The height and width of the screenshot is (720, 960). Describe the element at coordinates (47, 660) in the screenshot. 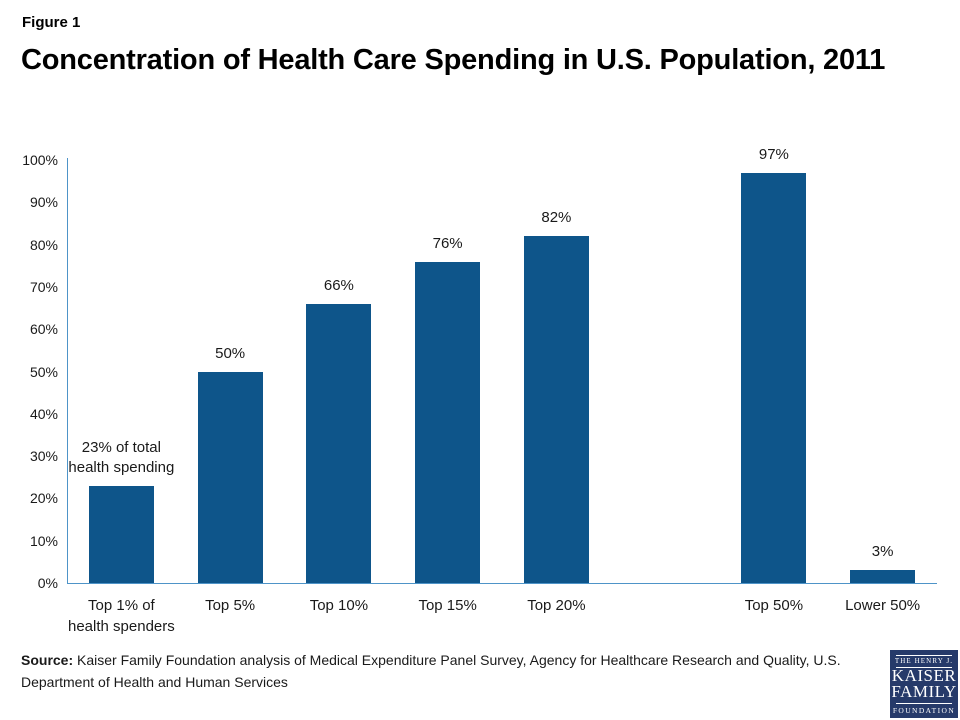

I see `source-label: Source:` at that location.